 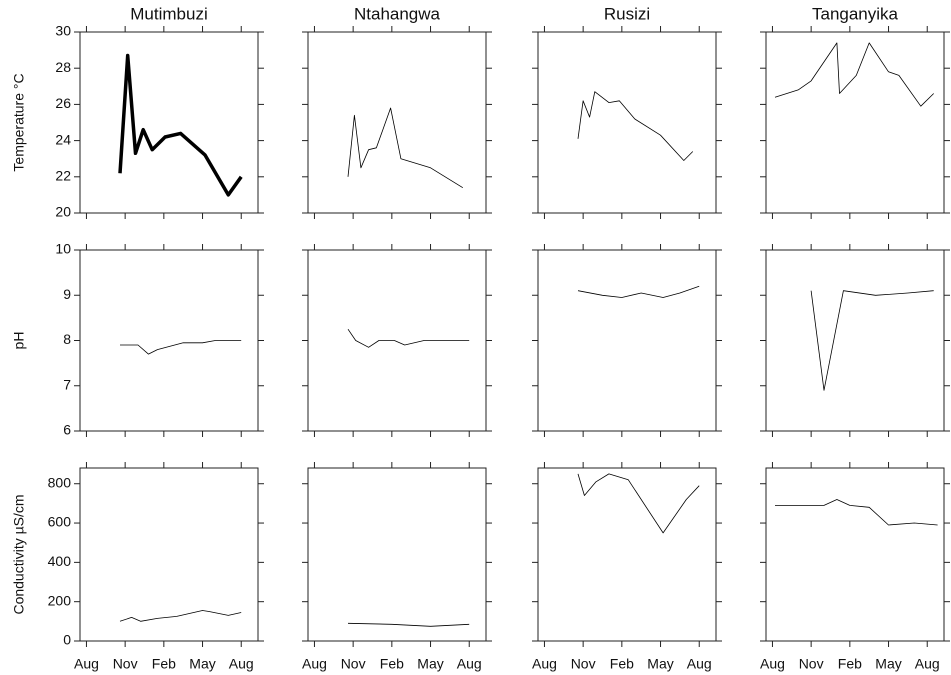 What do you see at coordinates (855, 13) in the screenshot?
I see `panel-title: Tanganyika` at bounding box center [855, 13].